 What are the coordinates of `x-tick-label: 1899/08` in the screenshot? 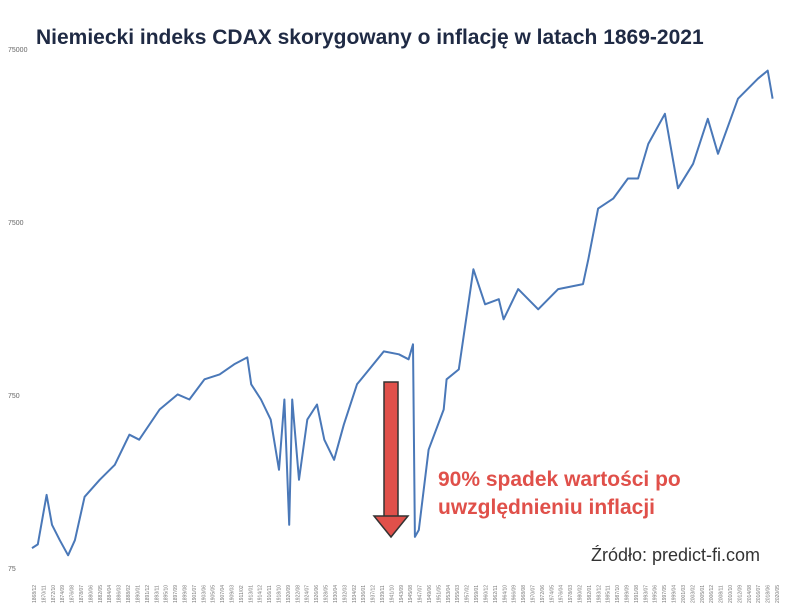 It's located at (185, 594).